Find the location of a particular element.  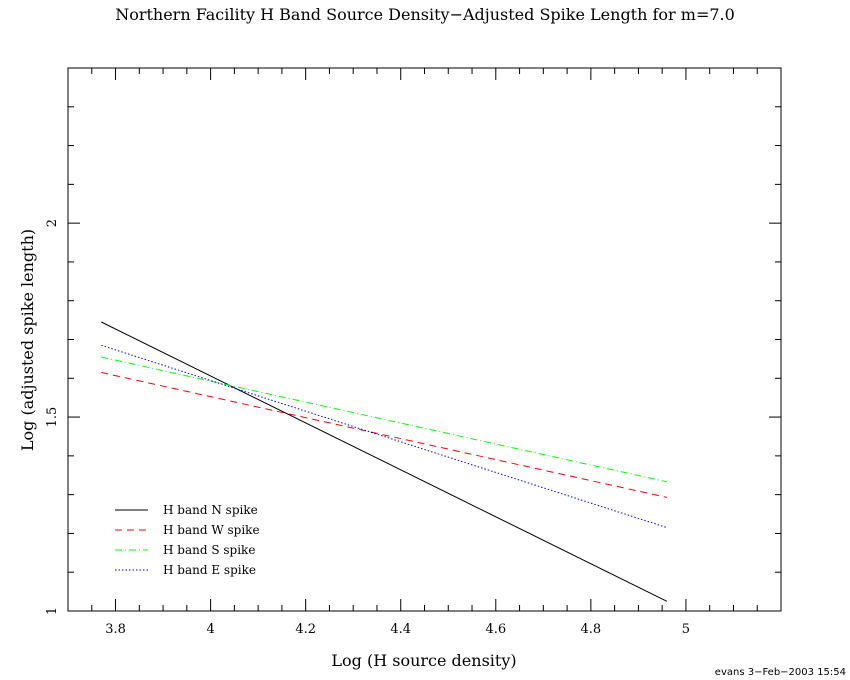

x-tick-label: 4.4 is located at coordinates (400, 629).